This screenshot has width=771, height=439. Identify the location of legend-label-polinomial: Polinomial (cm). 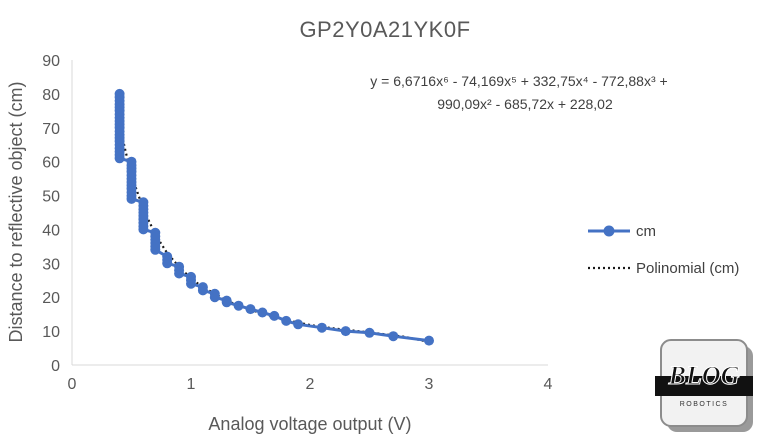
(687, 268).